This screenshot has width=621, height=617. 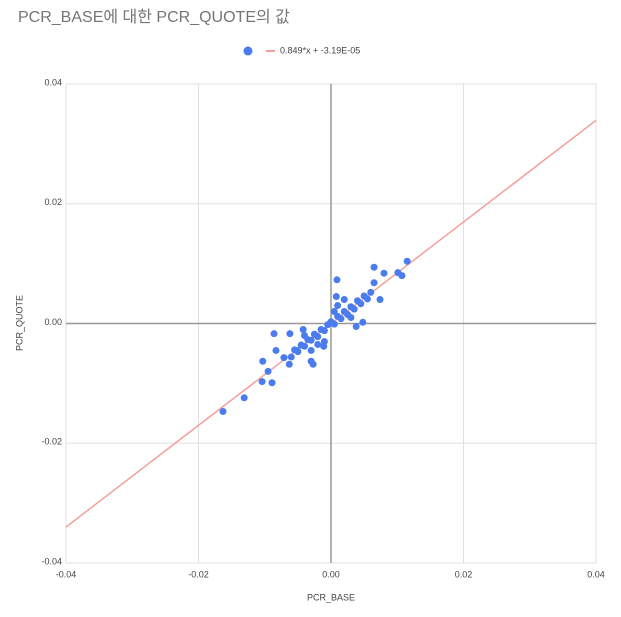 What do you see at coordinates (331, 597) in the screenshot?
I see `x-axis-title: PCR_BASE` at bounding box center [331, 597].